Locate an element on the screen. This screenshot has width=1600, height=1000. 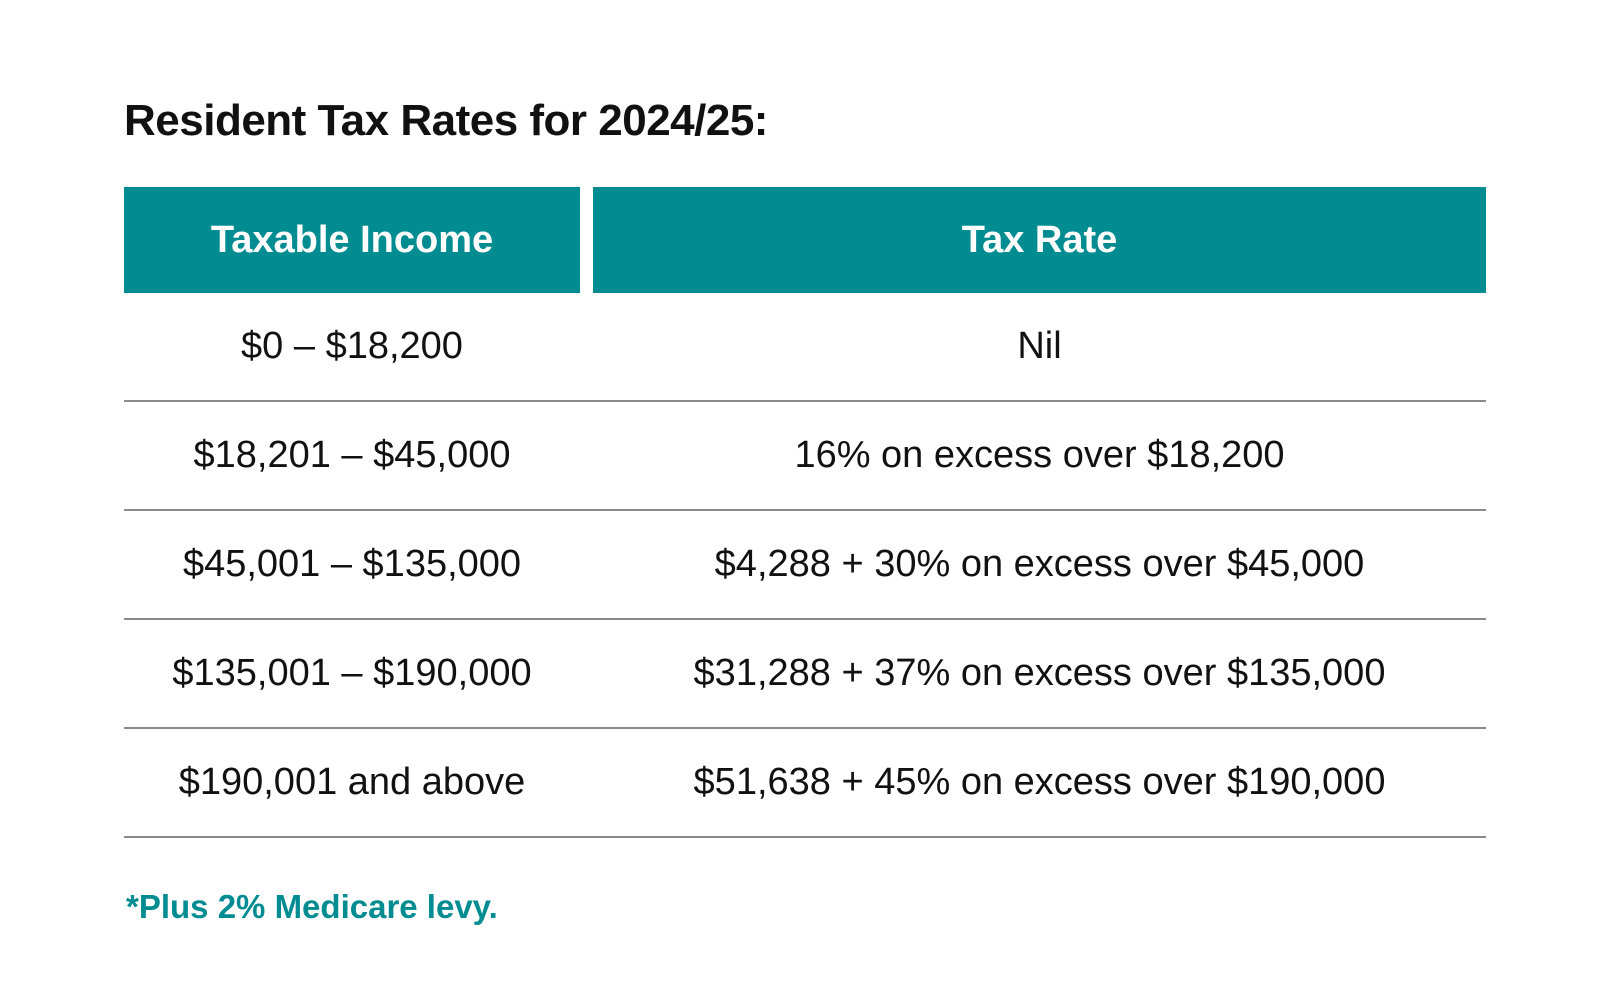
rate-cell: Nil is located at coordinates (1039, 346).